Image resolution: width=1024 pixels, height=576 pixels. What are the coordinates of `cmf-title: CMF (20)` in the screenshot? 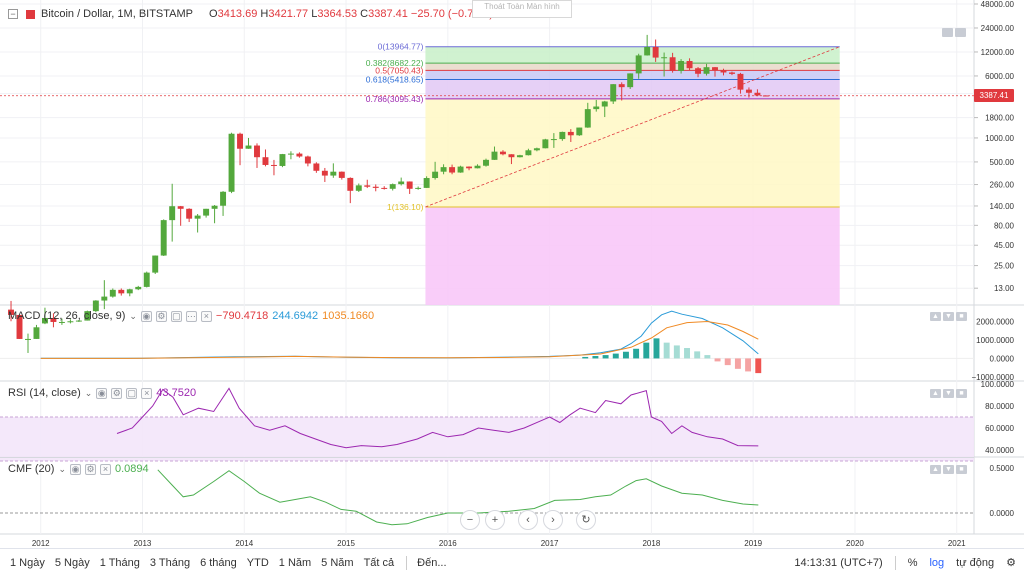 It's located at (31, 469).